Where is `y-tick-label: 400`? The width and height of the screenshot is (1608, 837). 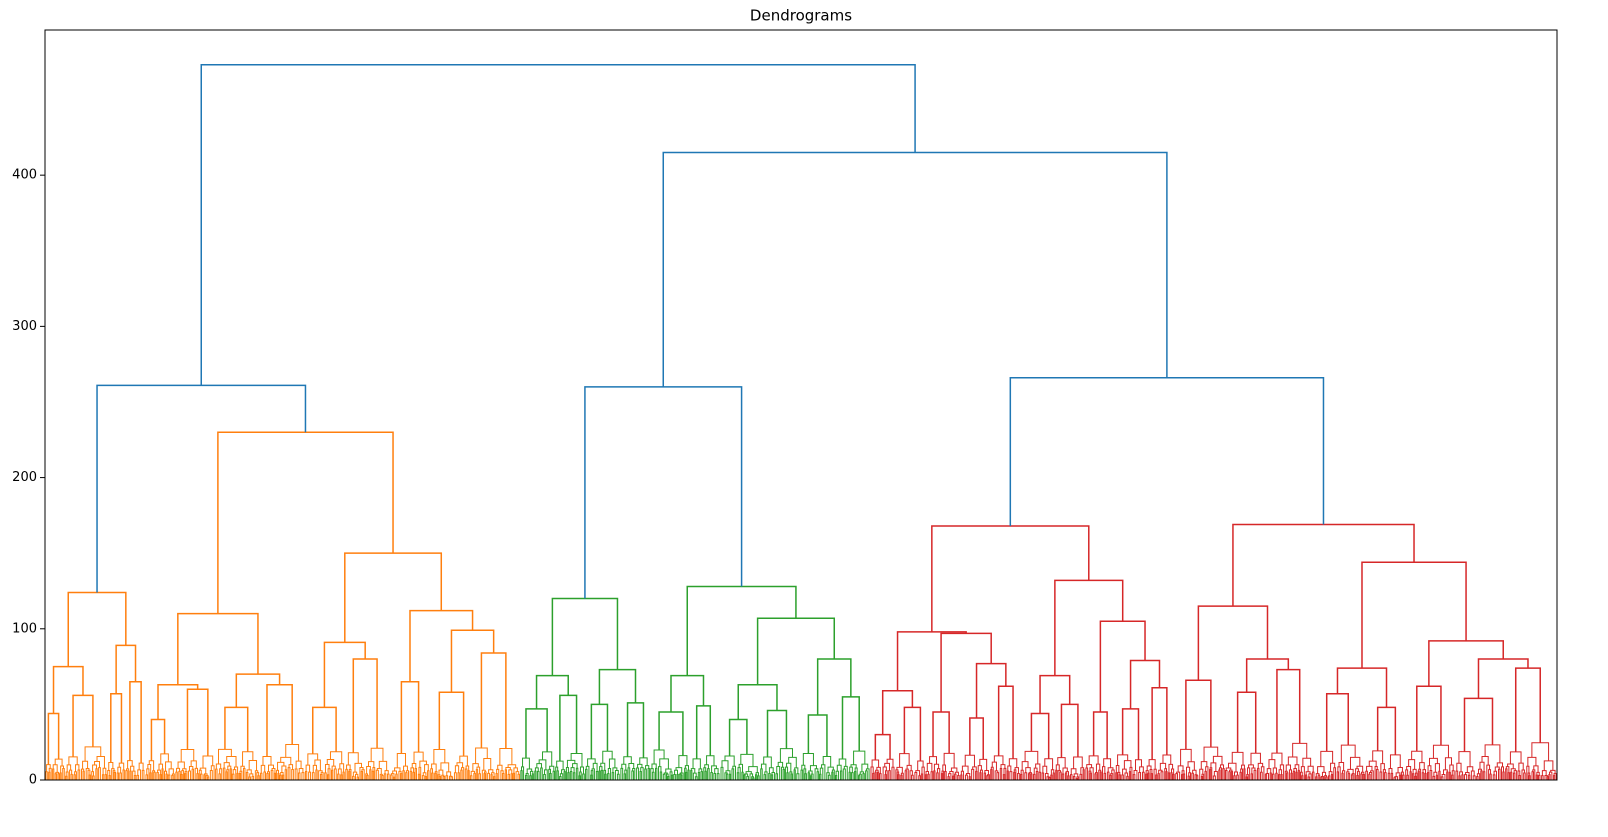
y-tick-label: 400 is located at coordinates (24, 175).